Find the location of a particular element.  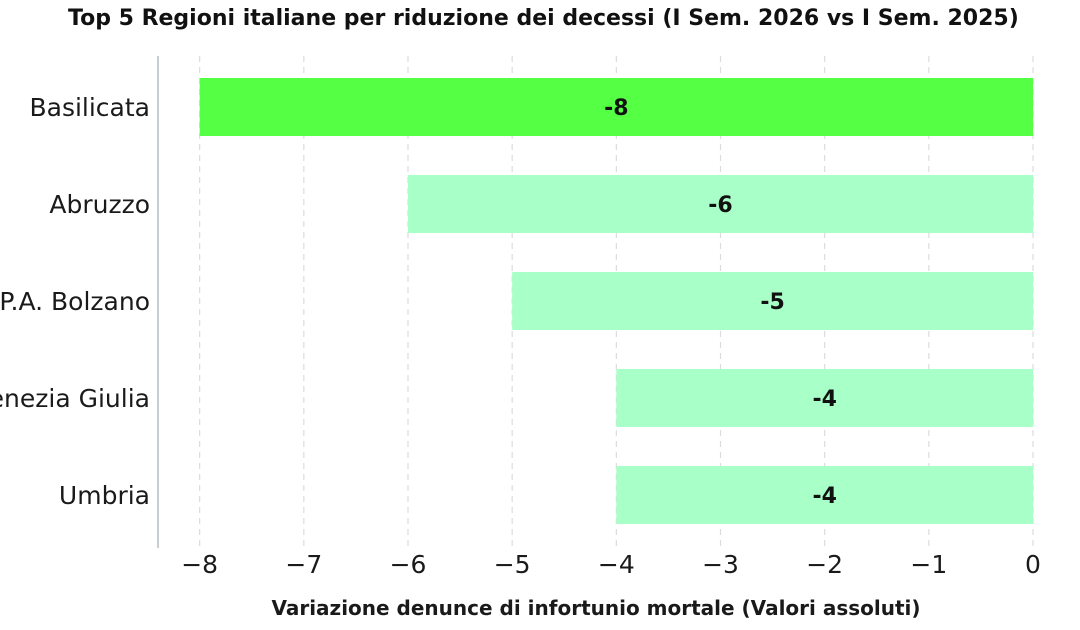

category-label: Friuli-Venezia Giulia is located at coordinates (75, 398).